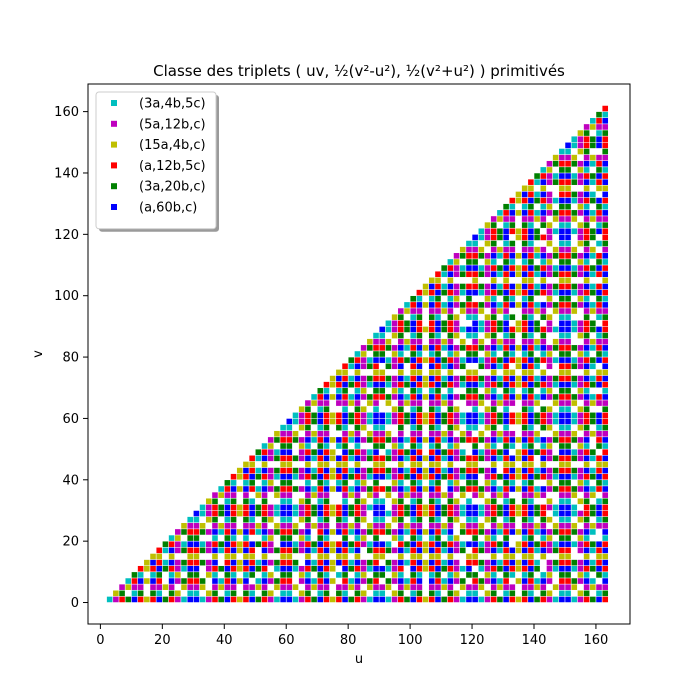  Describe the element at coordinates (70, 480) in the screenshot. I see `y-tick-label: 40` at that location.